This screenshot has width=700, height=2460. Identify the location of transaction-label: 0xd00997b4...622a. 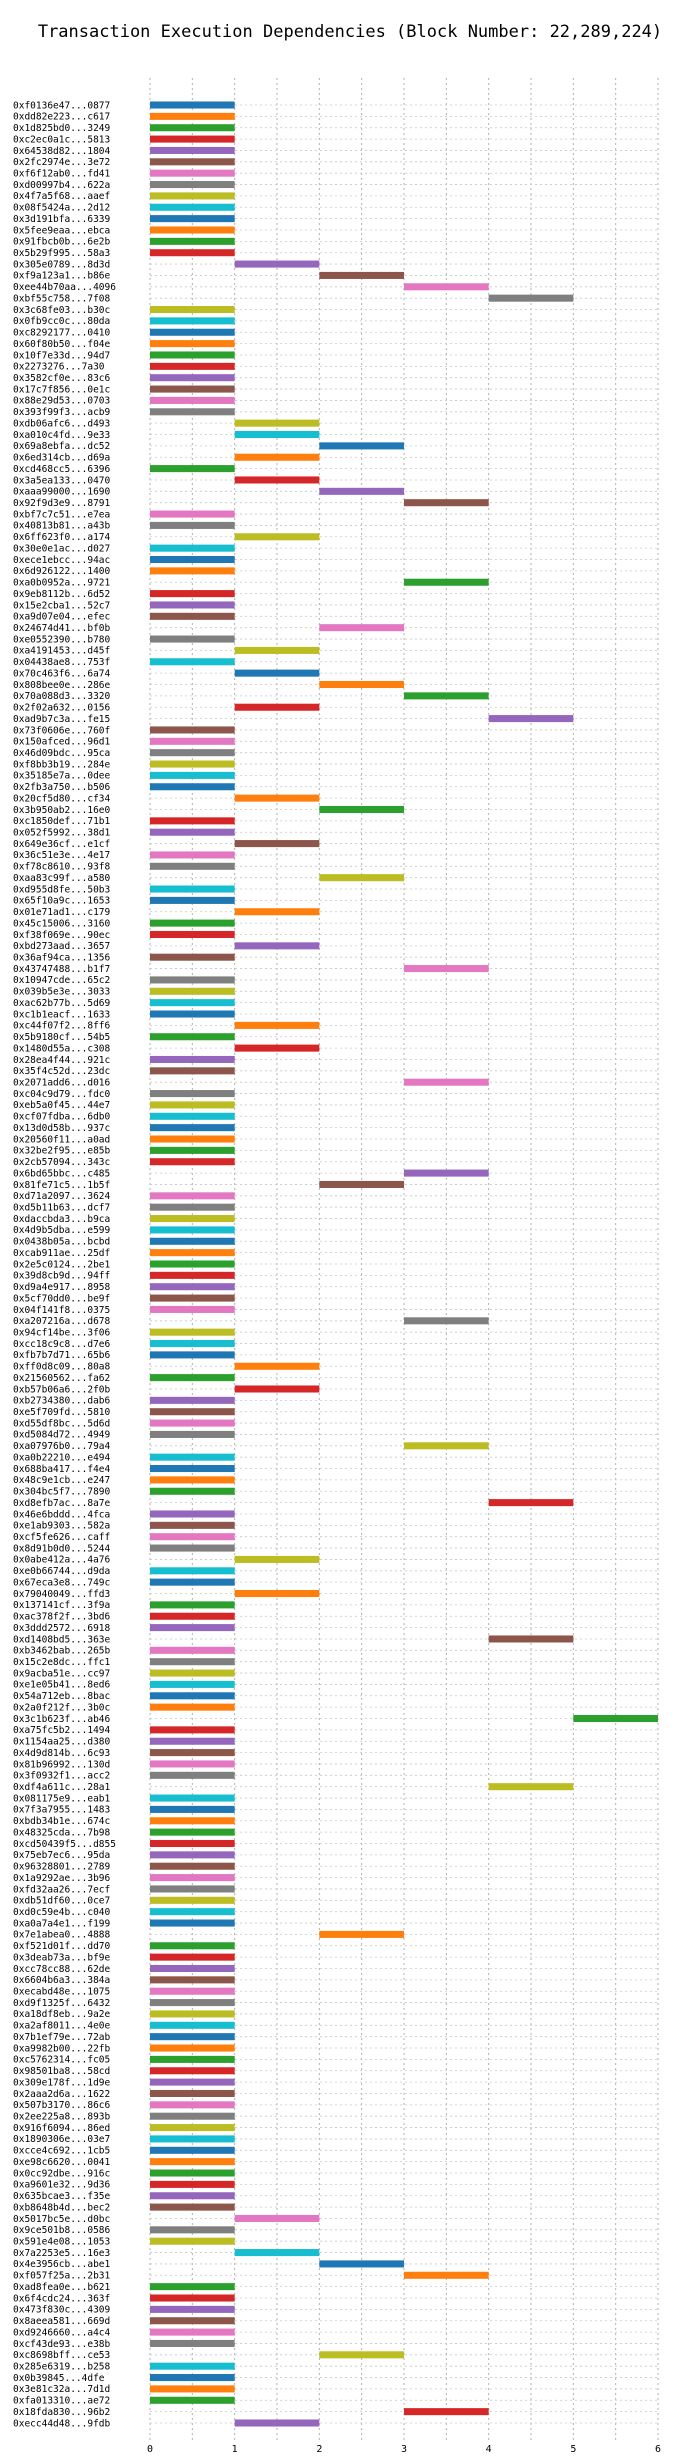
(61, 185).